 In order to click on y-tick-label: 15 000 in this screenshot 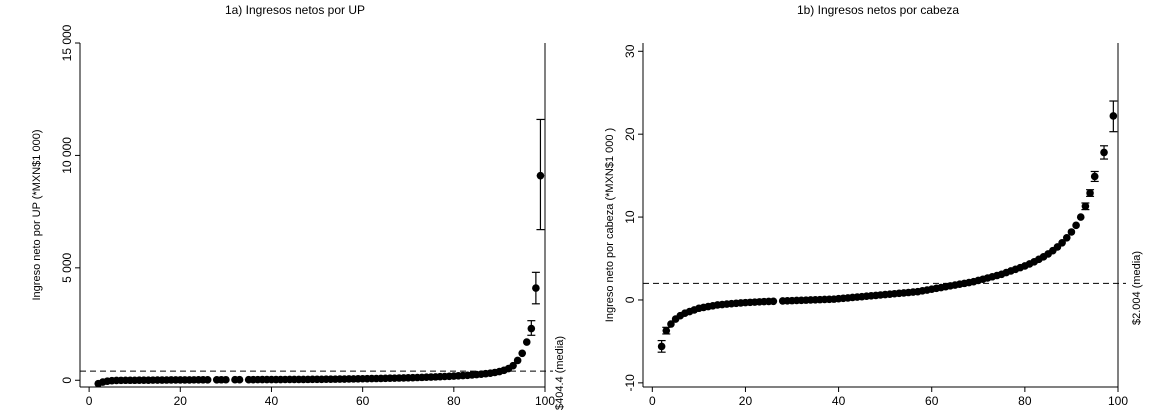, I will do `click(67, 42)`.